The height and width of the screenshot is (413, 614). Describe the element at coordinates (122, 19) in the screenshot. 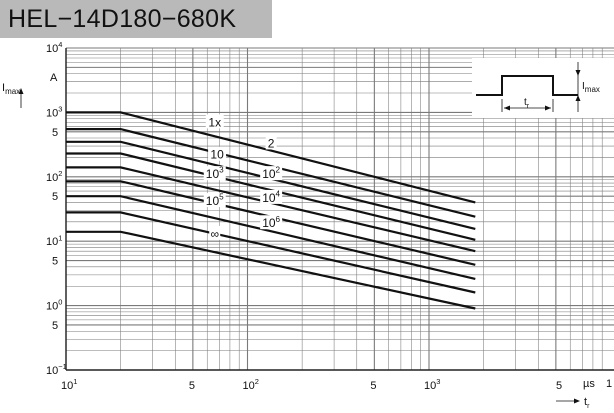

I see `chart-title: HEL−14D180−680K` at that location.